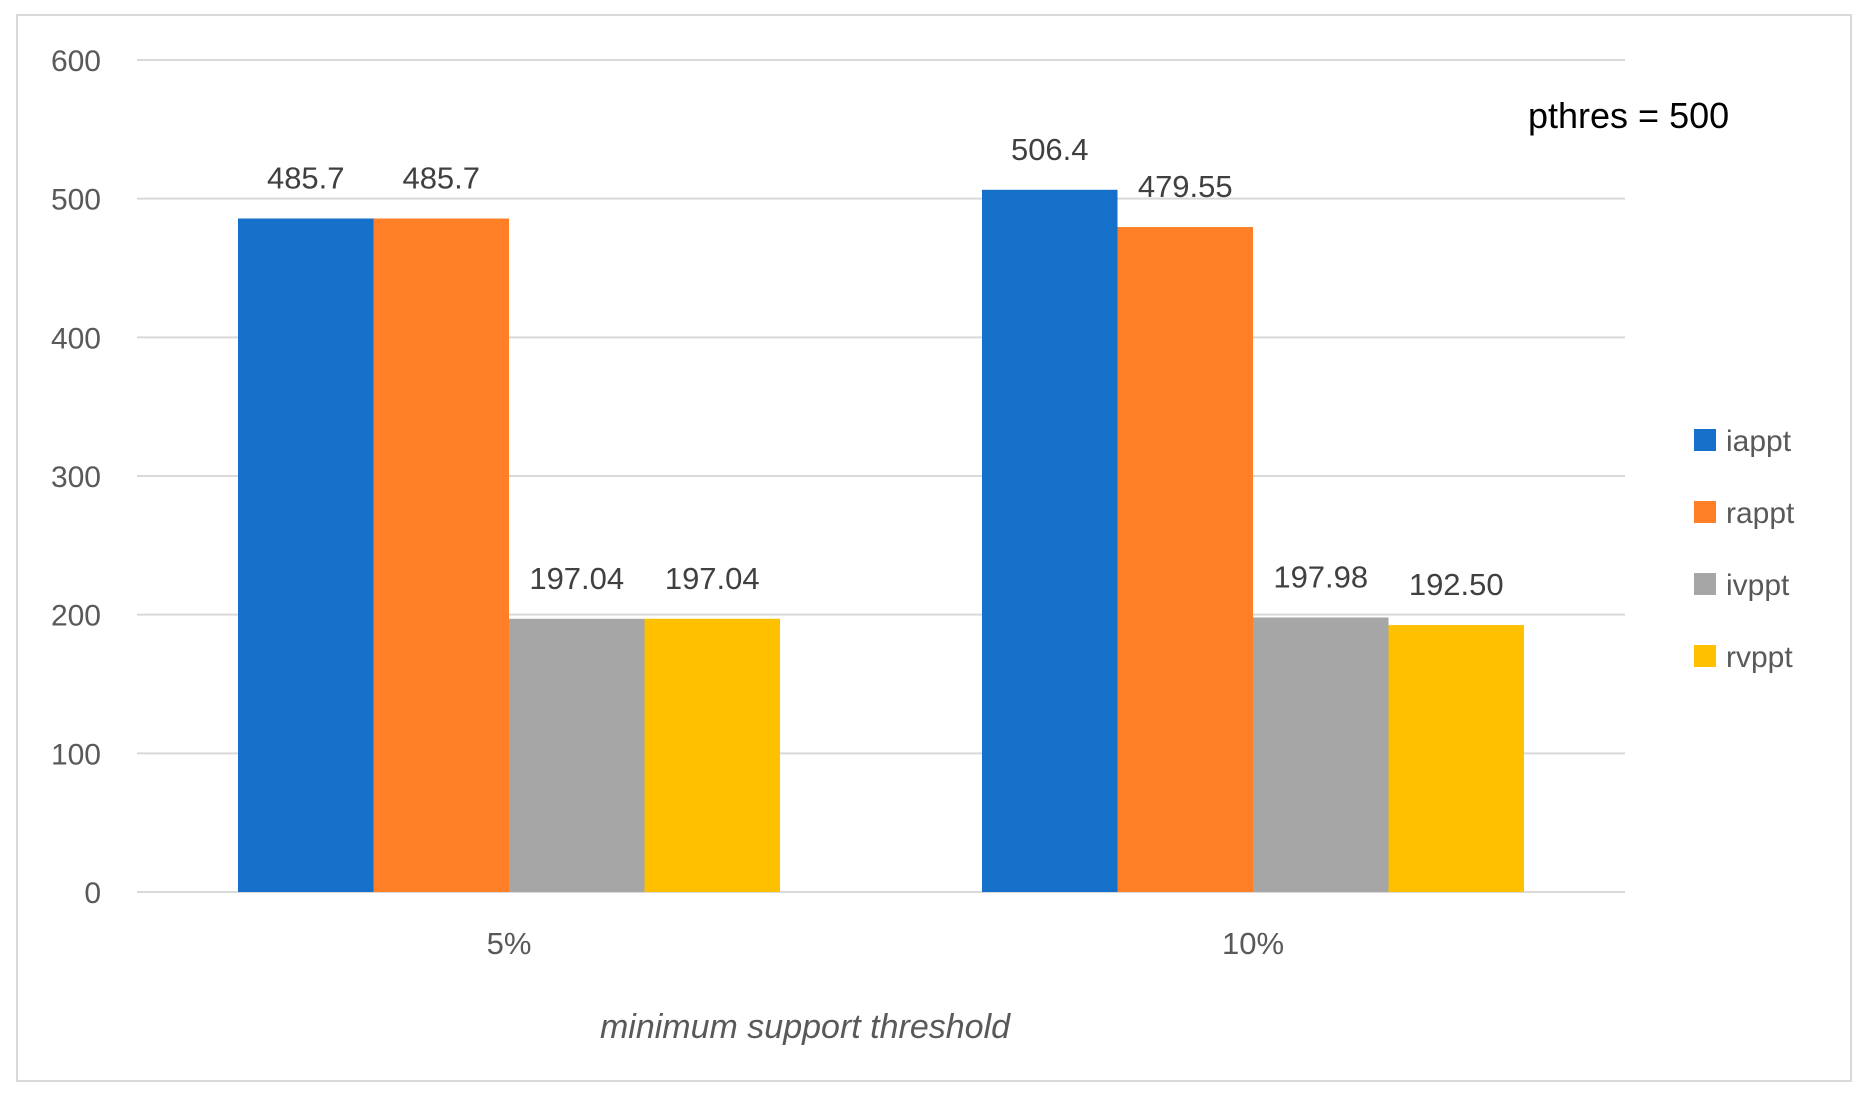 The width and height of the screenshot is (1869, 1102). I want to click on legend-swatch-ivppt, so click(1705, 584).